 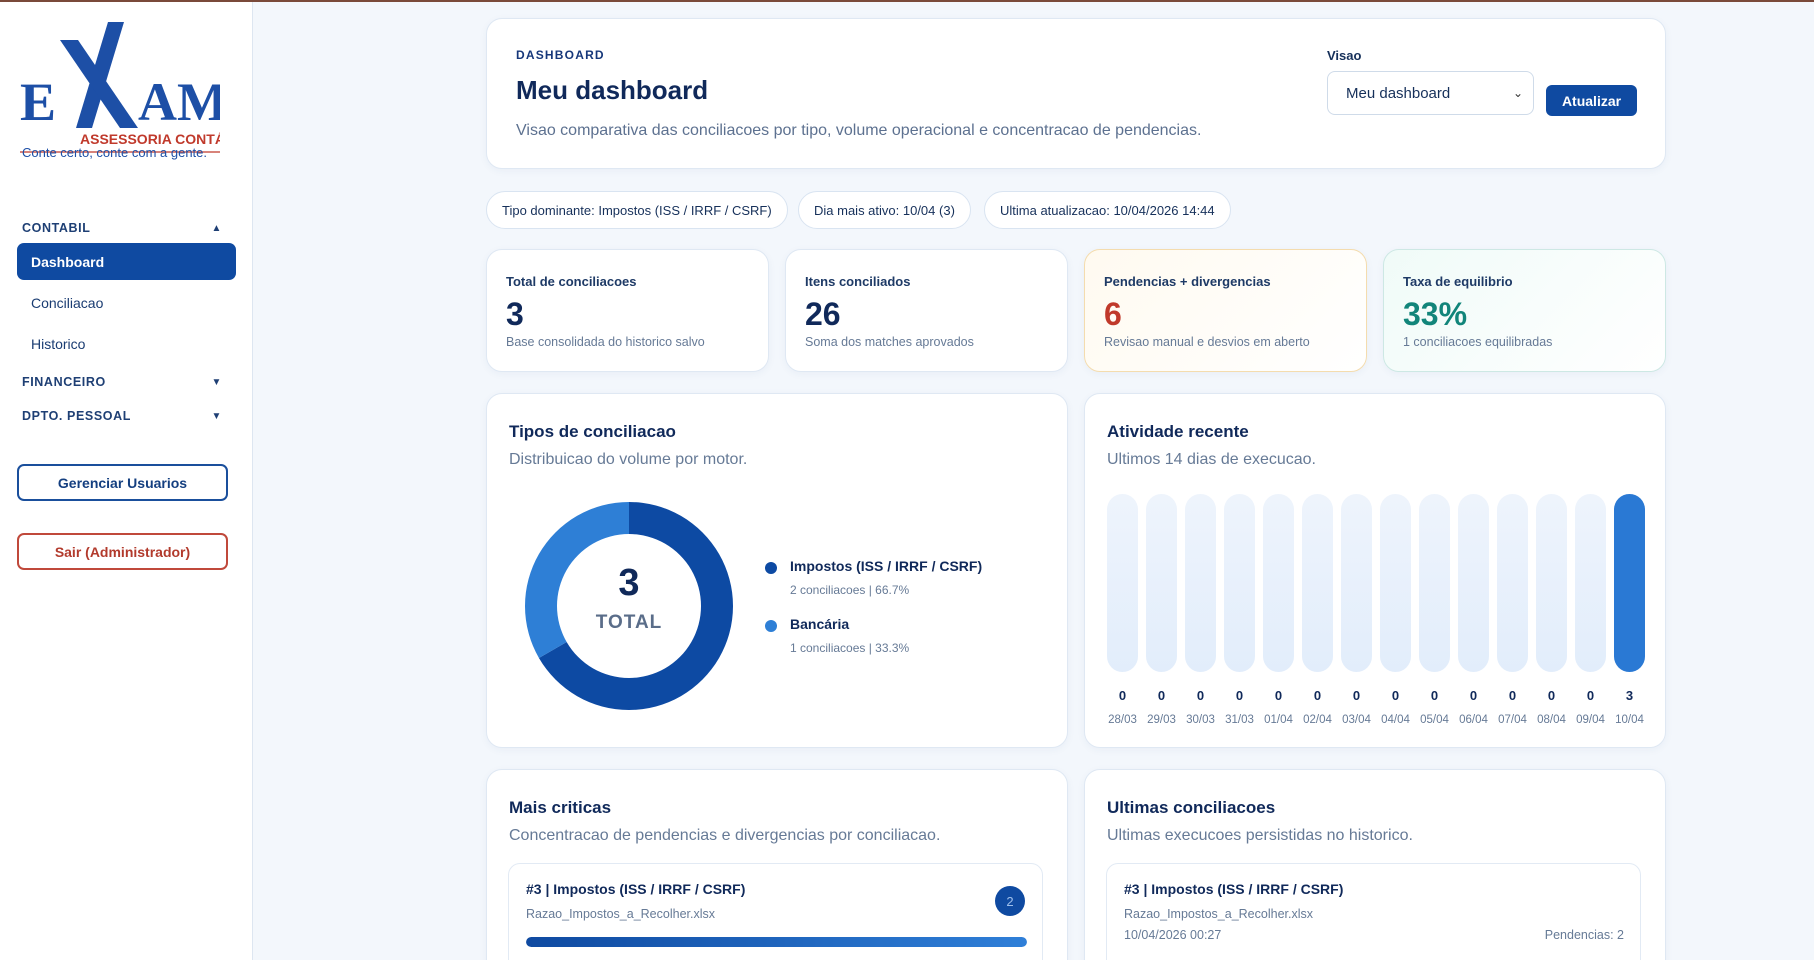 What do you see at coordinates (134, 87) in the screenshot?
I see `exam-logo-graphic: E AM ASSESSORIA CONTÁBIL` at bounding box center [134, 87].